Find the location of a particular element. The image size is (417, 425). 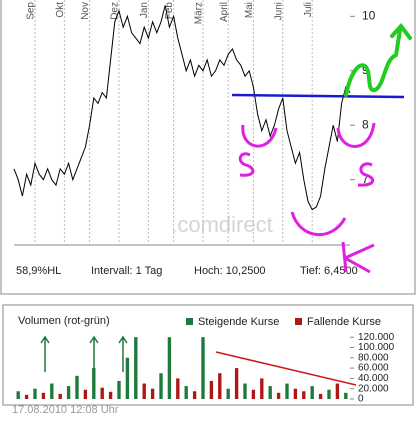

x-tick-label: März is located at coordinates (199, 13).